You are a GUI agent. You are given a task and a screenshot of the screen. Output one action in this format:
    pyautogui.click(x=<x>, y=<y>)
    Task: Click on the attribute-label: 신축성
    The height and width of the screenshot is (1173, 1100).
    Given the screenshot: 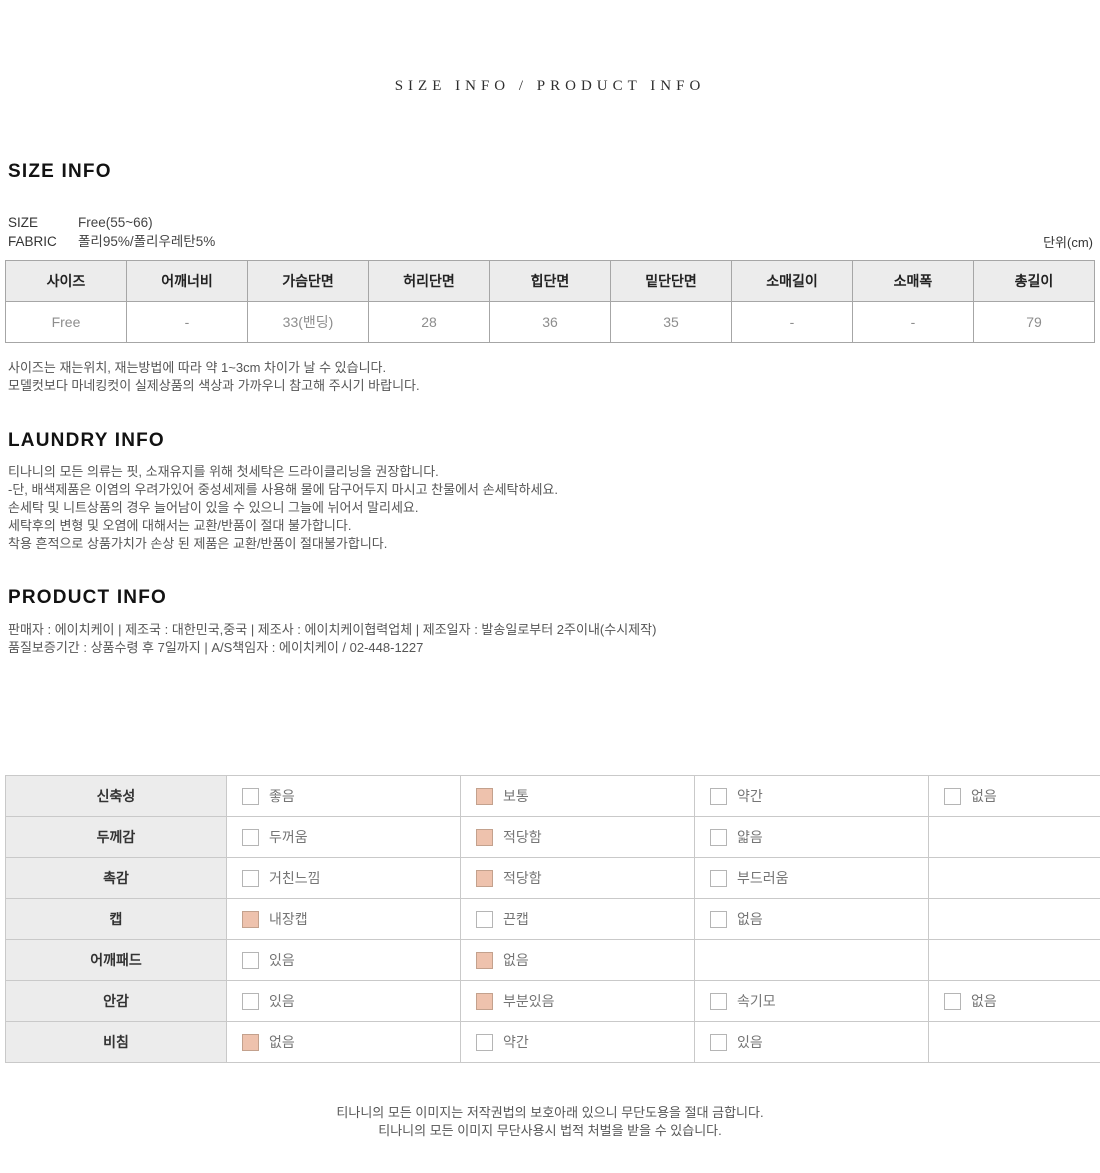 What is the action you would take?
    pyautogui.click(x=116, y=796)
    